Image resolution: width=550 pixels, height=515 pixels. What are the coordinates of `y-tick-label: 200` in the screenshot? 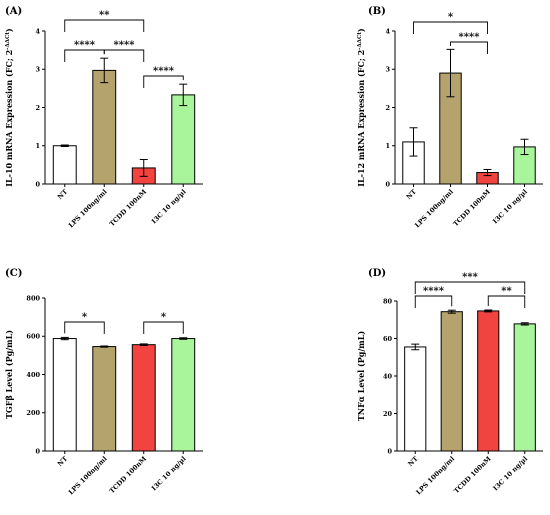 It's located at (33, 413).